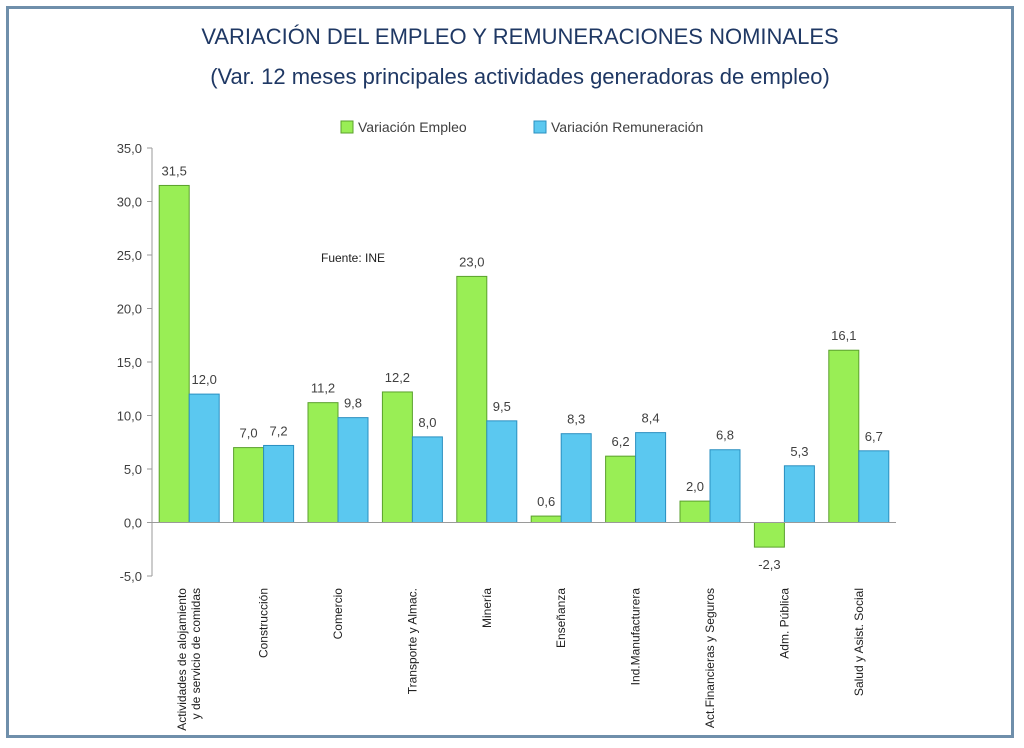 The height and width of the screenshot is (748, 1024). I want to click on y-tick-label: 20,0, so click(129, 309).